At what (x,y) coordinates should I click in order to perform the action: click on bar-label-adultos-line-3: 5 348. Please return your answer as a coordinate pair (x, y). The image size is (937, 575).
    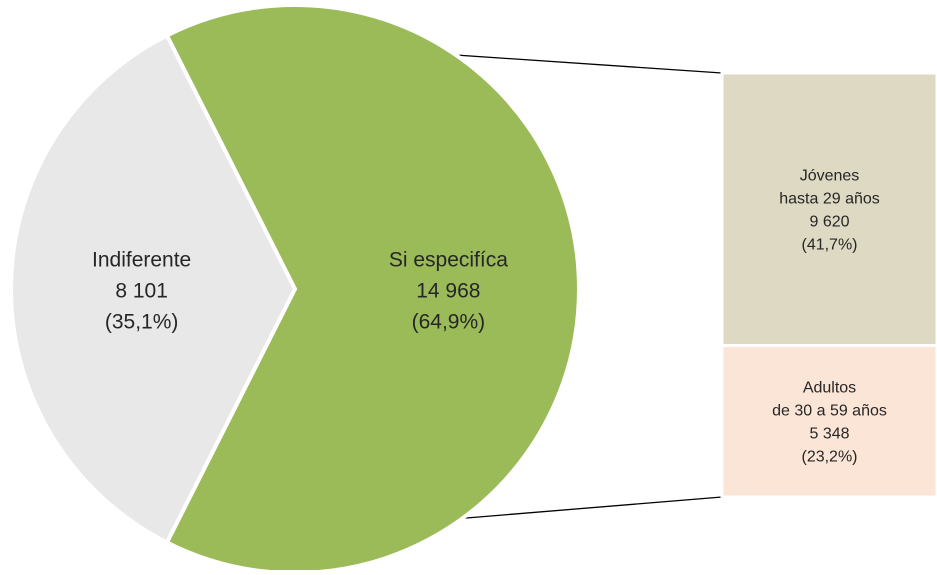
    Looking at the image, I should click on (829, 433).